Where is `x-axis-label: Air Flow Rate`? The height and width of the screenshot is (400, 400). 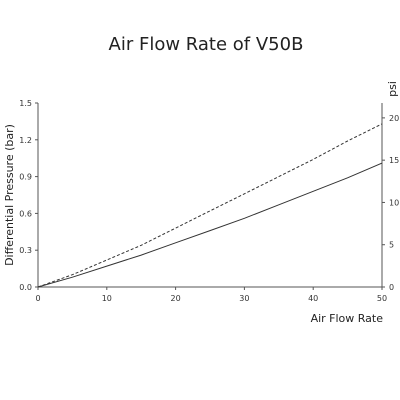
x-axis-label: Air Flow Rate is located at coordinates (347, 318).